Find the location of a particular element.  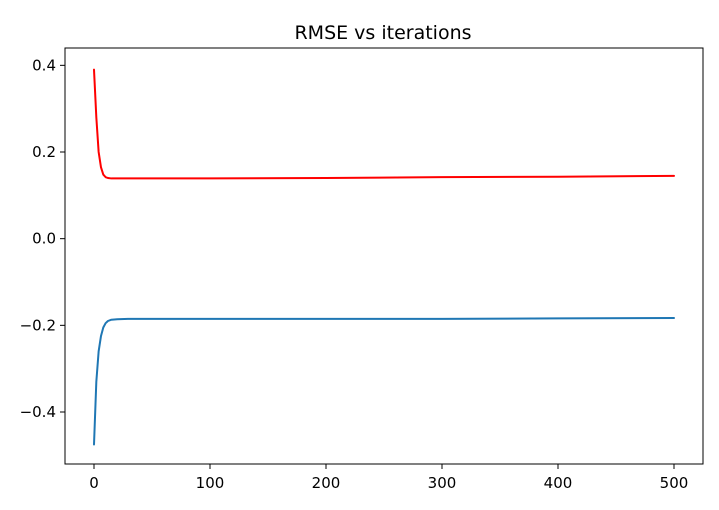

x-tick-label: 200 is located at coordinates (326, 483).